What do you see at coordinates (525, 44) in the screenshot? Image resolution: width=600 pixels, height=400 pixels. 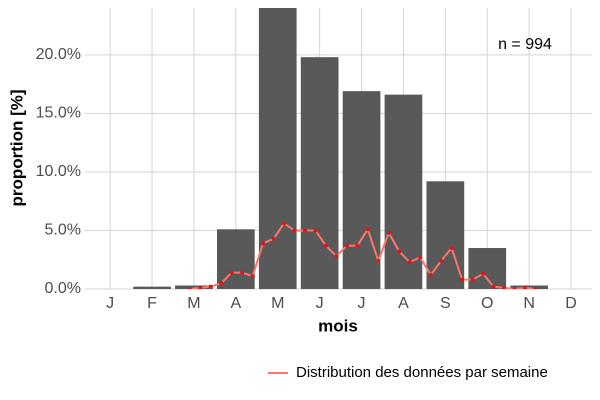 I see `annotation: n = 994` at bounding box center [525, 44].